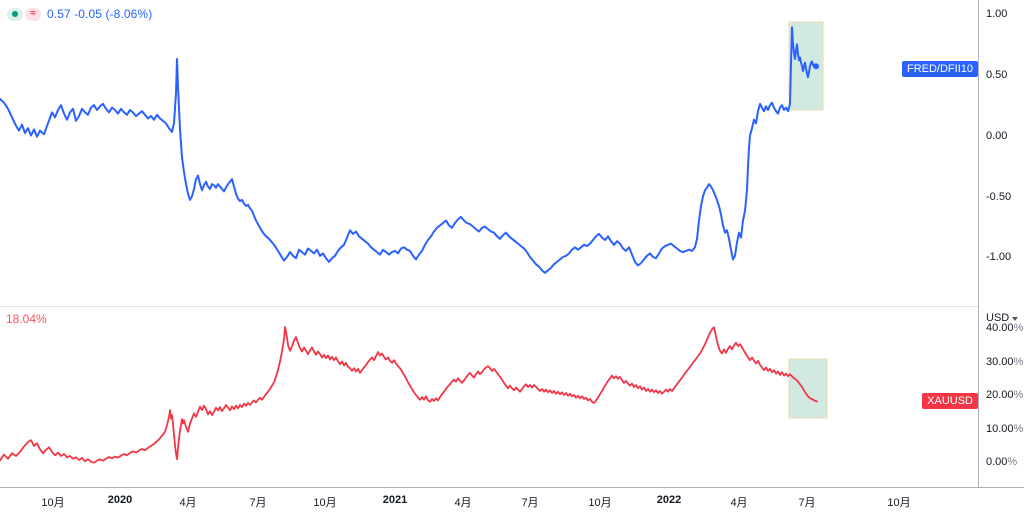 This screenshot has width=1024, height=514. I want to click on price-tick-label: -1.00, so click(999, 257).